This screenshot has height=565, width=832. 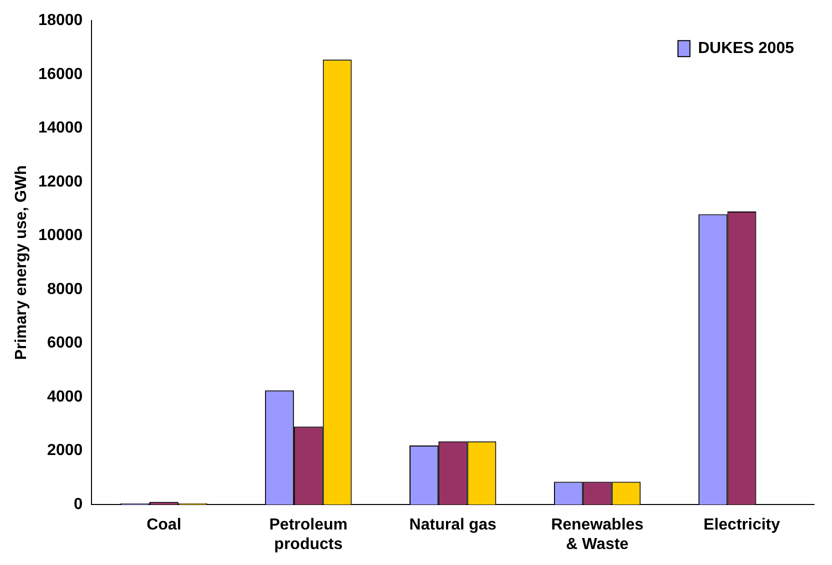 I want to click on legend-label: DUKES 2005, so click(x=746, y=49).